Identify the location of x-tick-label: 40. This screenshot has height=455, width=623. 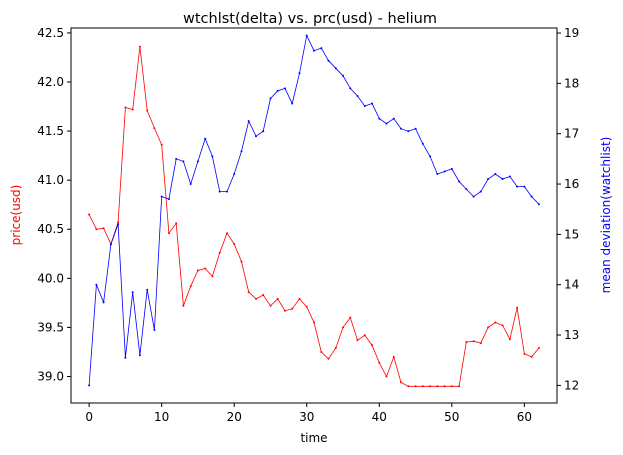
(379, 417).